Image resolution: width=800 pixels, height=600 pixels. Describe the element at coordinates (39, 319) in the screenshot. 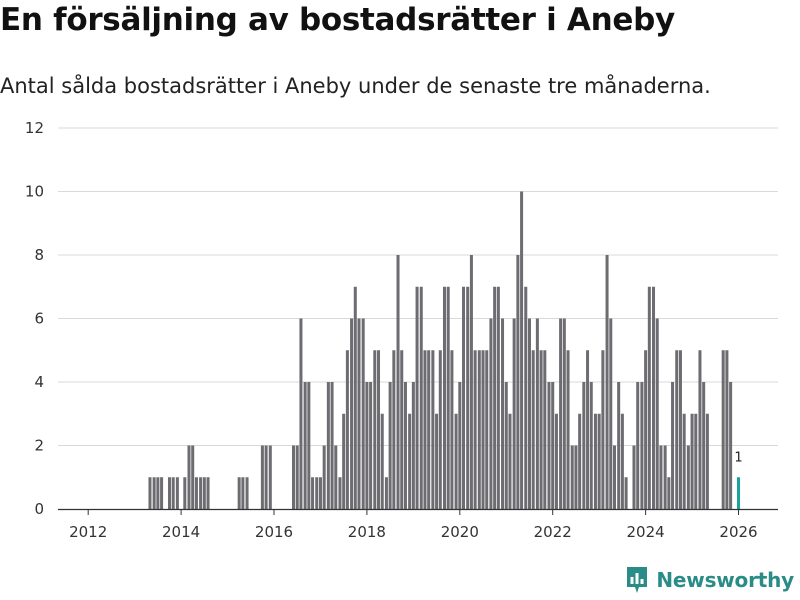

I see `y-tick-label: 6` at that location.